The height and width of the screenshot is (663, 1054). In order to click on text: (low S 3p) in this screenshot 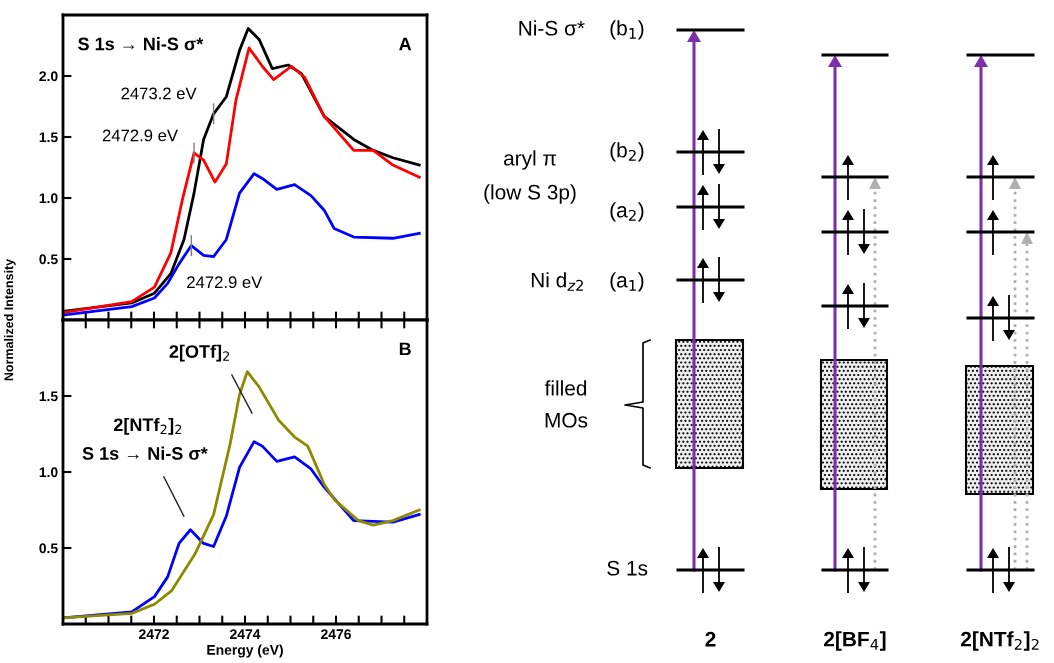, I will do `click(530, 194)`.